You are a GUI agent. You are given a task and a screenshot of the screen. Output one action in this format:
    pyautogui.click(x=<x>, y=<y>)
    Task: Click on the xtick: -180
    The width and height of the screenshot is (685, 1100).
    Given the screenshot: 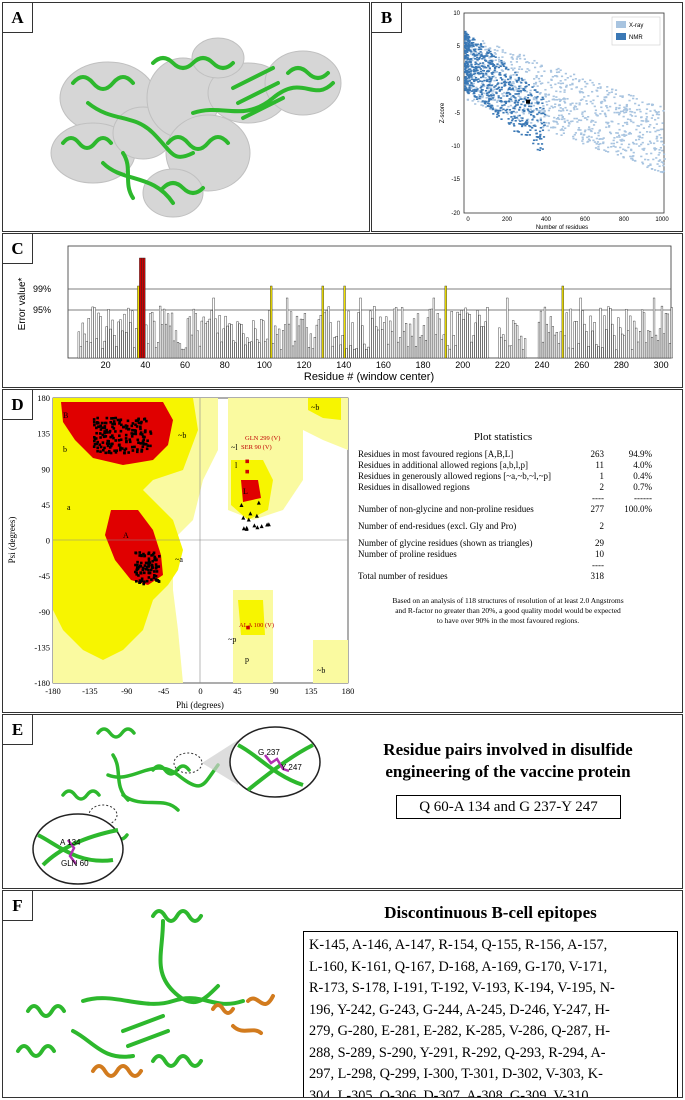 What is the action you would take?
    pyautogui.click(x=53, y=691)
    